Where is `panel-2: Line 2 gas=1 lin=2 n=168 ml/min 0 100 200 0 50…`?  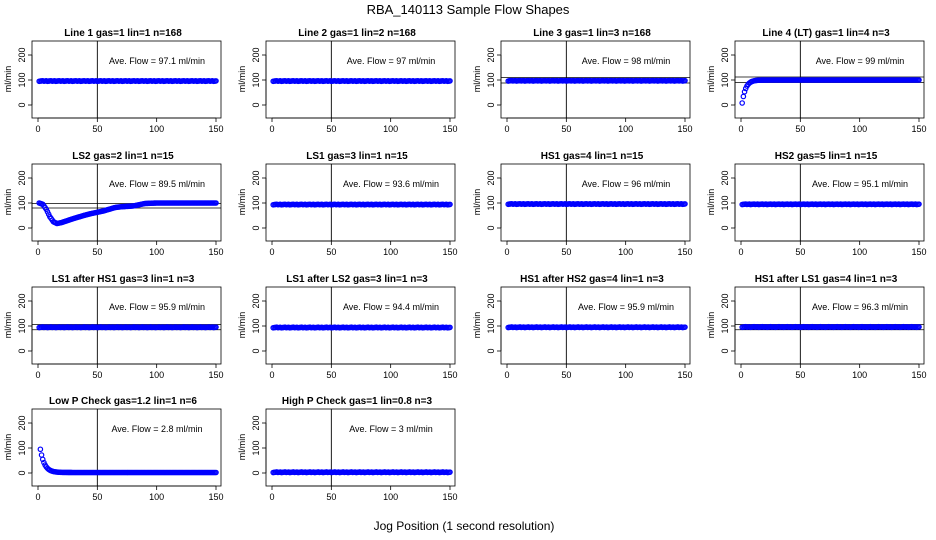 panel-2: Line 2 gas=1 lin=2 n=168 ml/min 0 100 200 0 50… is located at coordinates (347, 81).